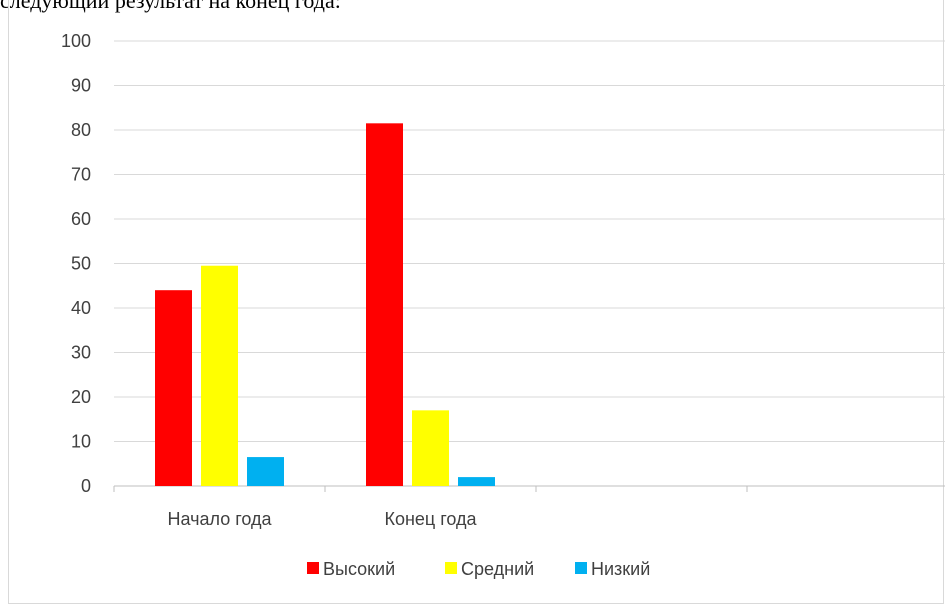 The image size is (945, 605). What do you see at coordinates (81, 86) in the screenshot?
I see `y-tick-label: 90` at bounding box center [81, 86].